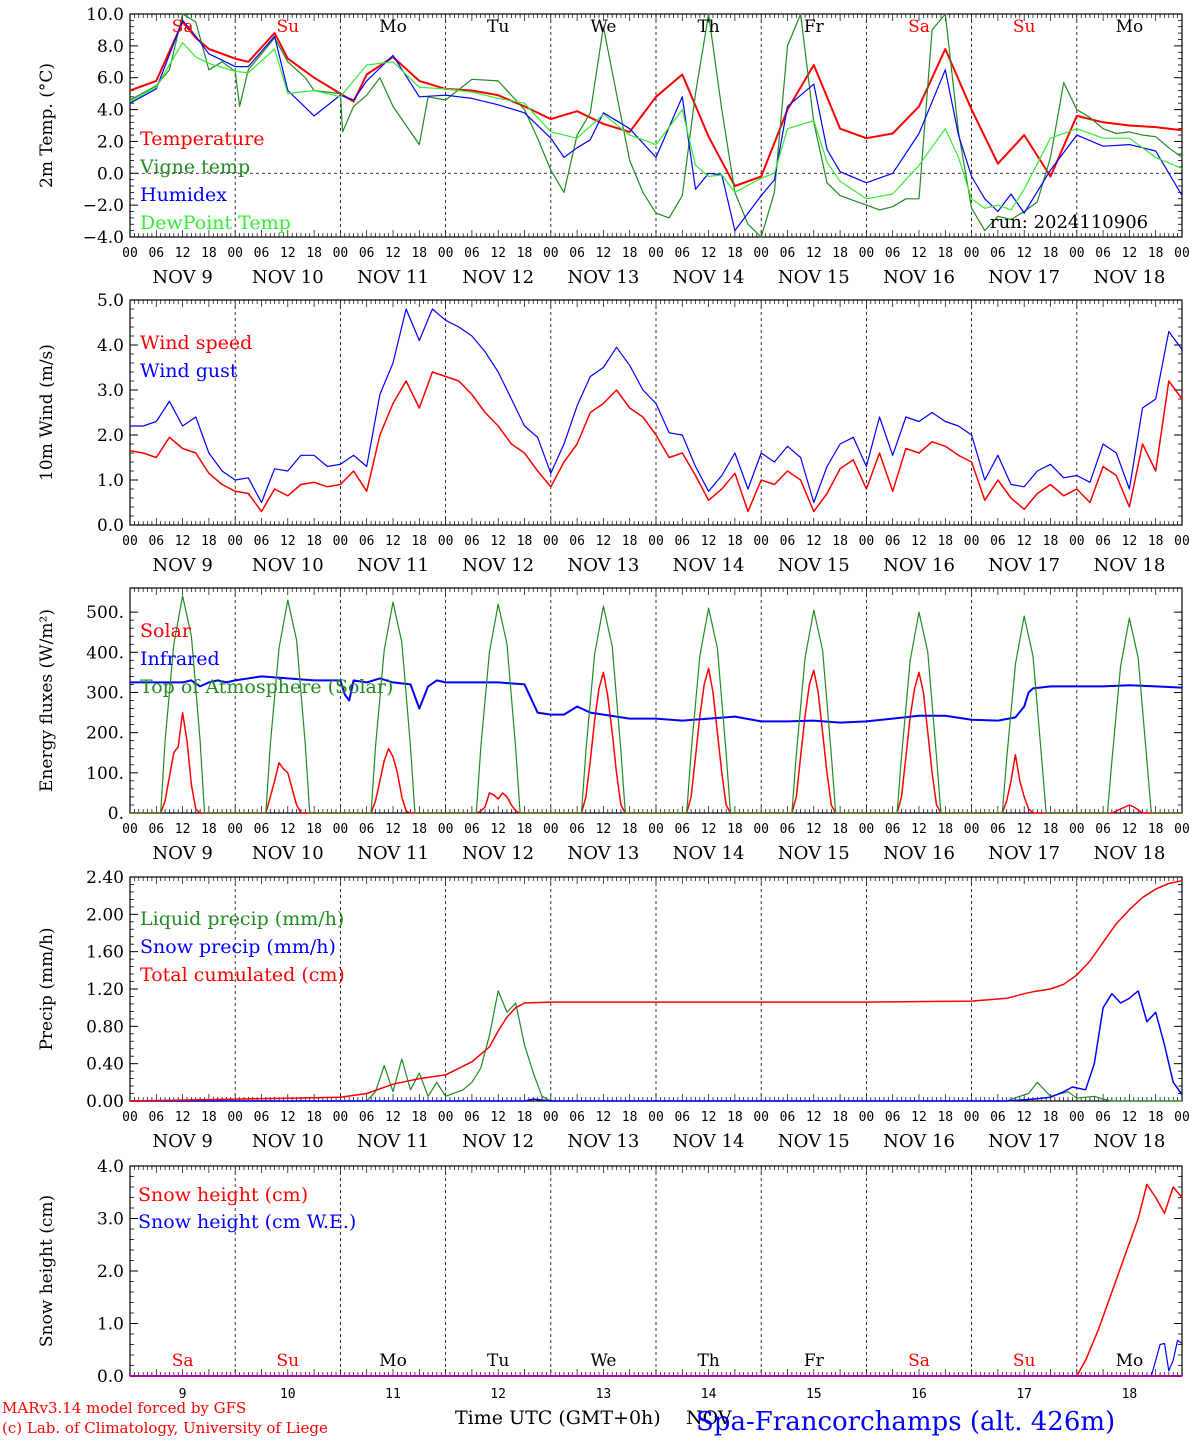  Describe the element at coordinates (498, 27) in the screenshot. I see `weekday-label-top: Tu` at that location.